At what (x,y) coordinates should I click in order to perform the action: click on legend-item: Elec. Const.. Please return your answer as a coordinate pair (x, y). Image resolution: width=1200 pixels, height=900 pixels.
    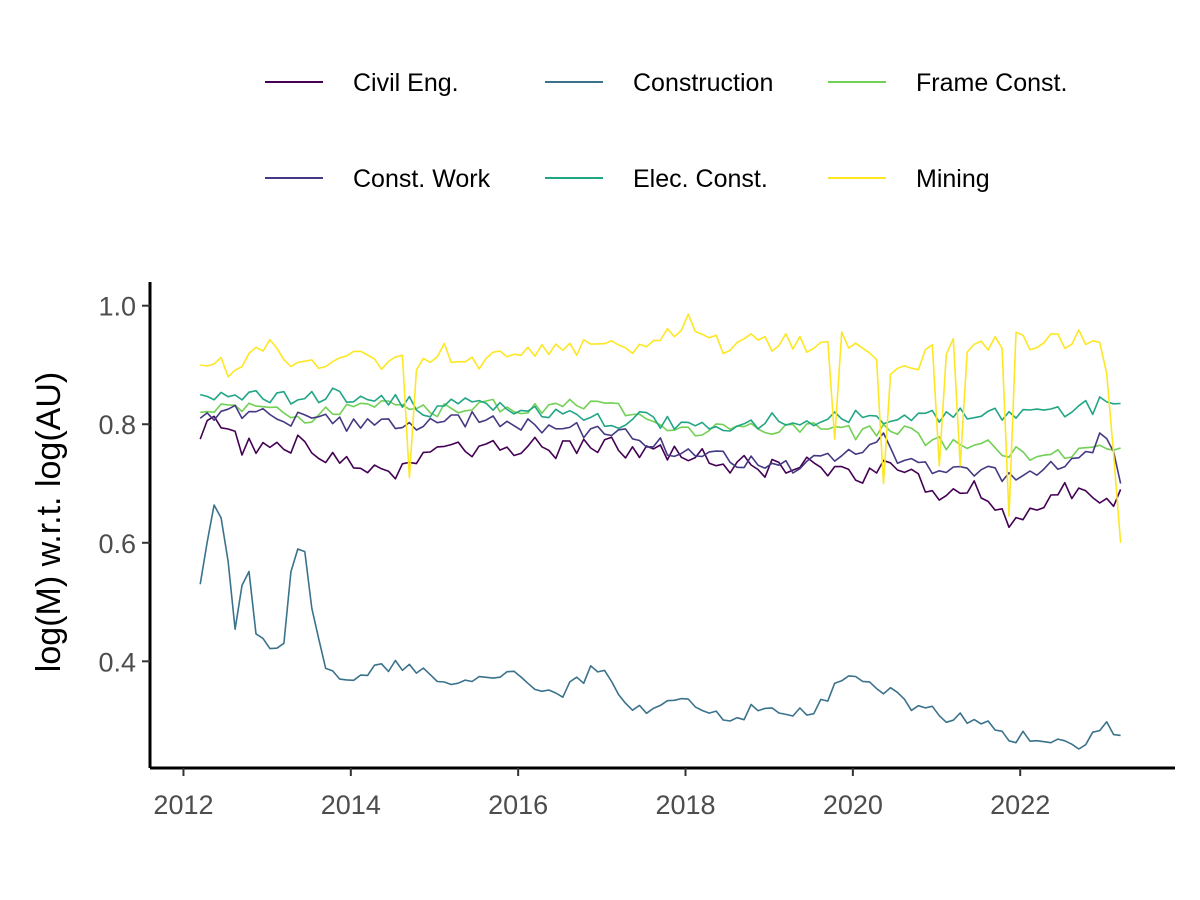
    Looking at the image, I should click on (656, 179).